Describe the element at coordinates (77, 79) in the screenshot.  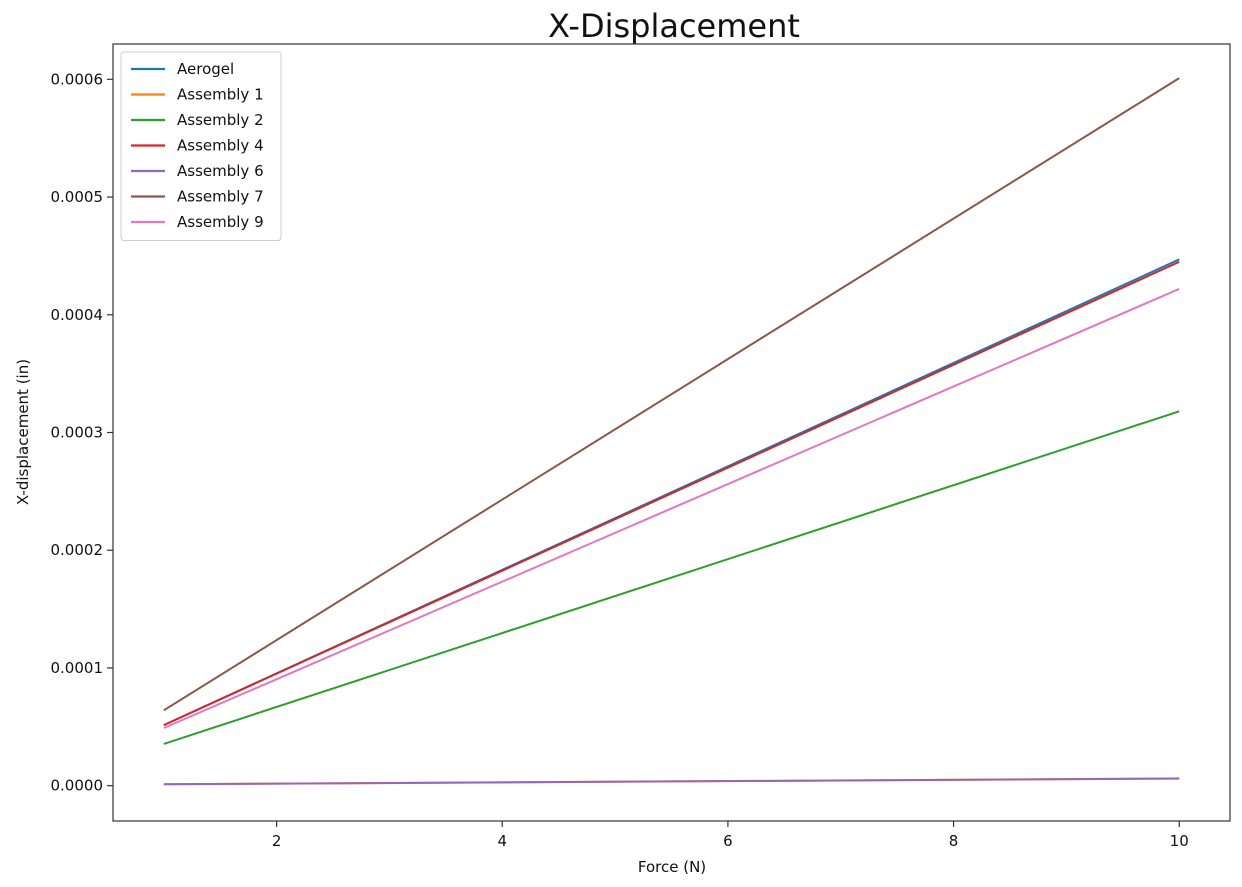
I see `y-tick-label: 0.0006` at that location.